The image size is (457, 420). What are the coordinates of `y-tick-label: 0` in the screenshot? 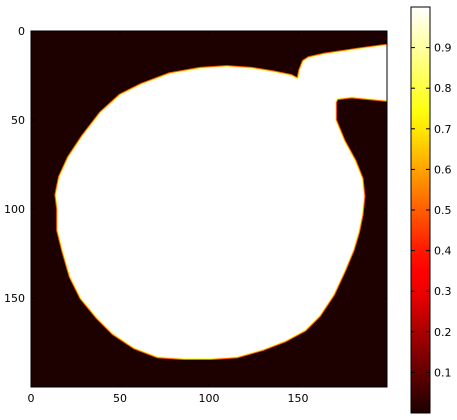 It's located at (21, 31).